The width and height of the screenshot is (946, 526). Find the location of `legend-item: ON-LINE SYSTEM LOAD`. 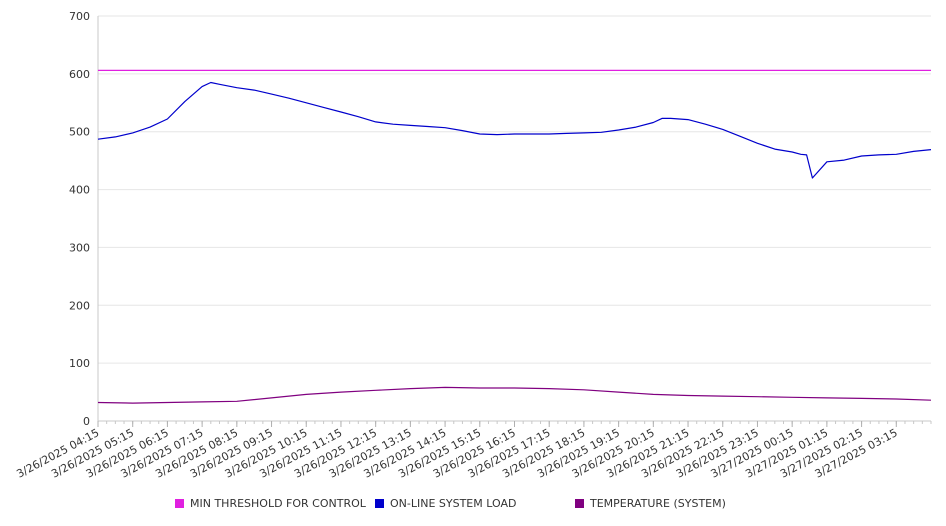

legend-item: ON-LINE SYSTEM LOAD is located at coordinates (445, 503).